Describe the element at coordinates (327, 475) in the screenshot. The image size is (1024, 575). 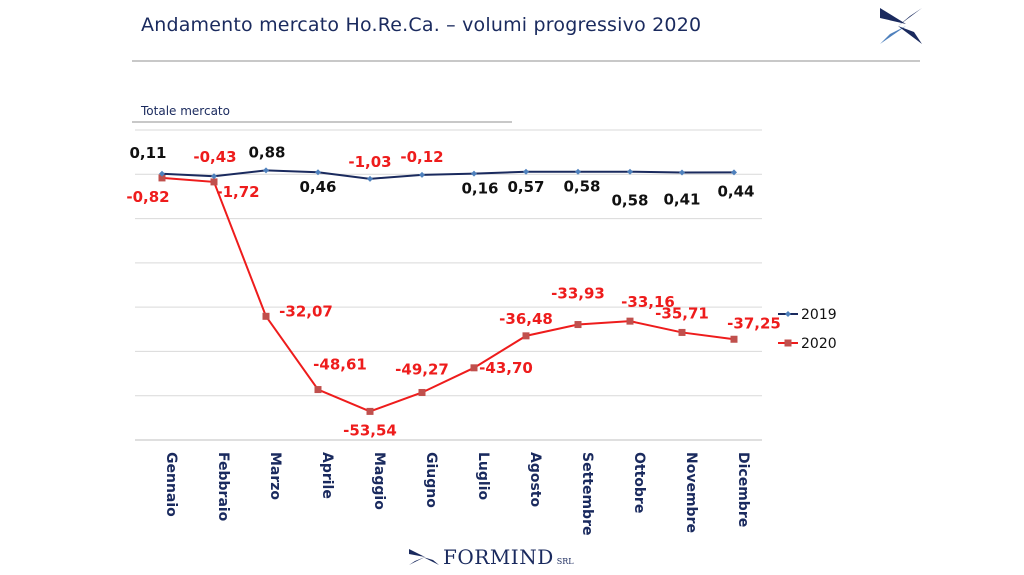
I see `x-tick-label: Aprile` at that location.